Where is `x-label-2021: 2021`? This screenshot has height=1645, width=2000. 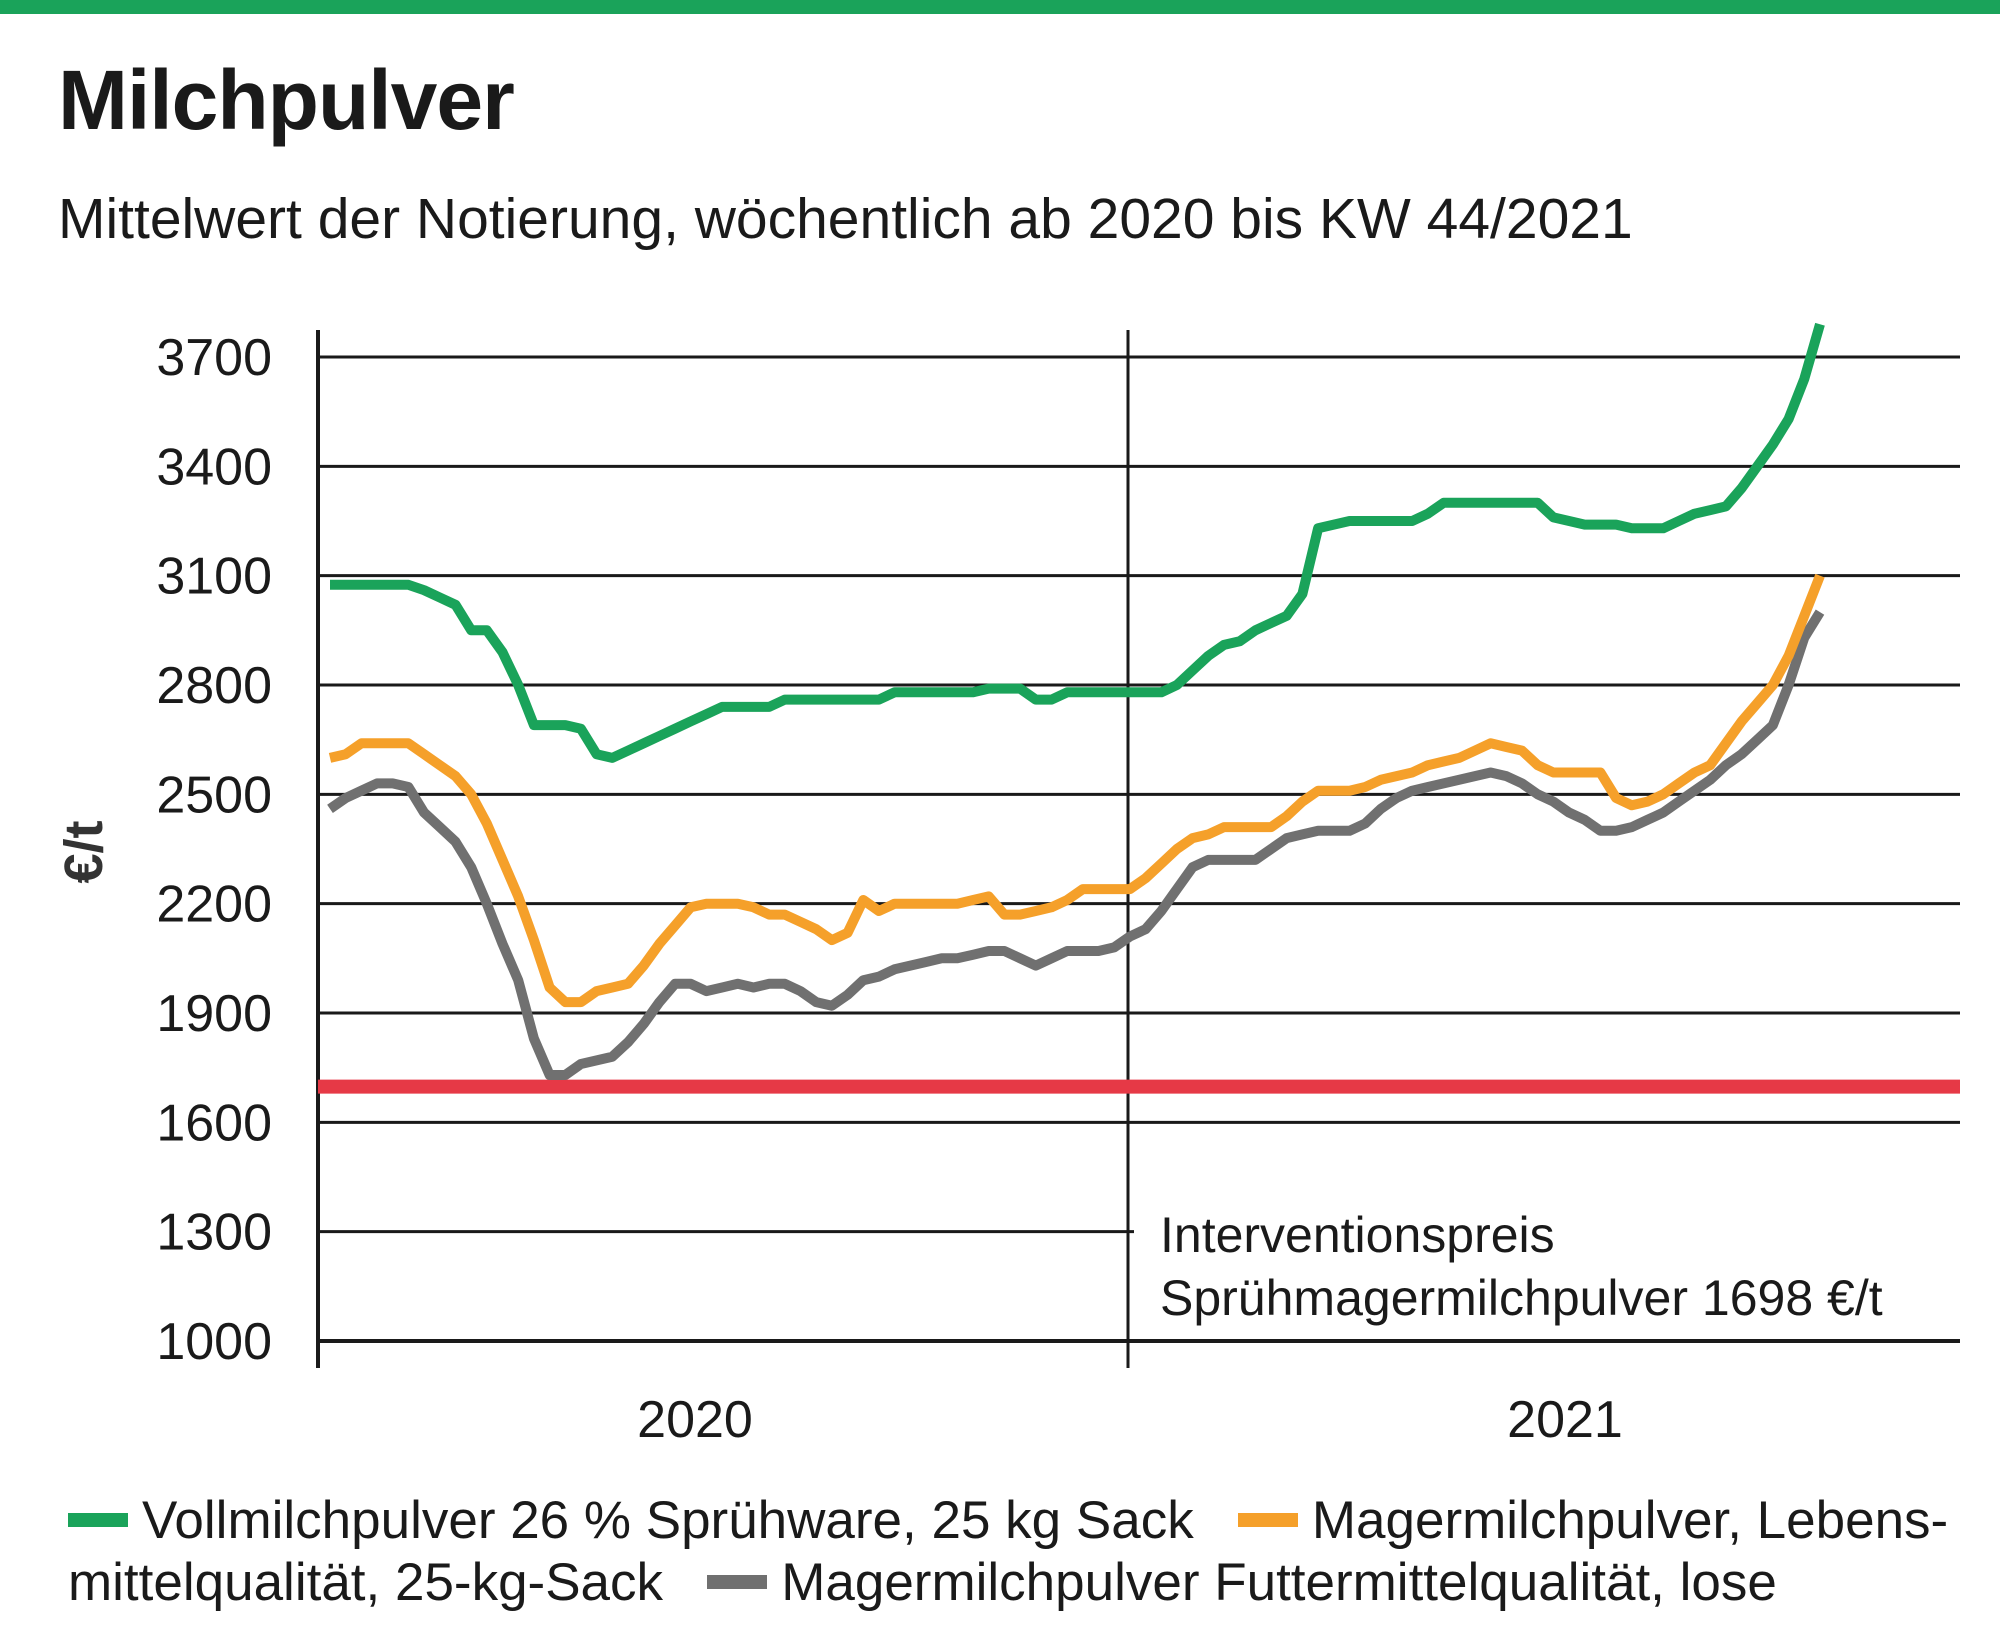 x-label-2021: 2021 is located at coordinates (1565, 1420).